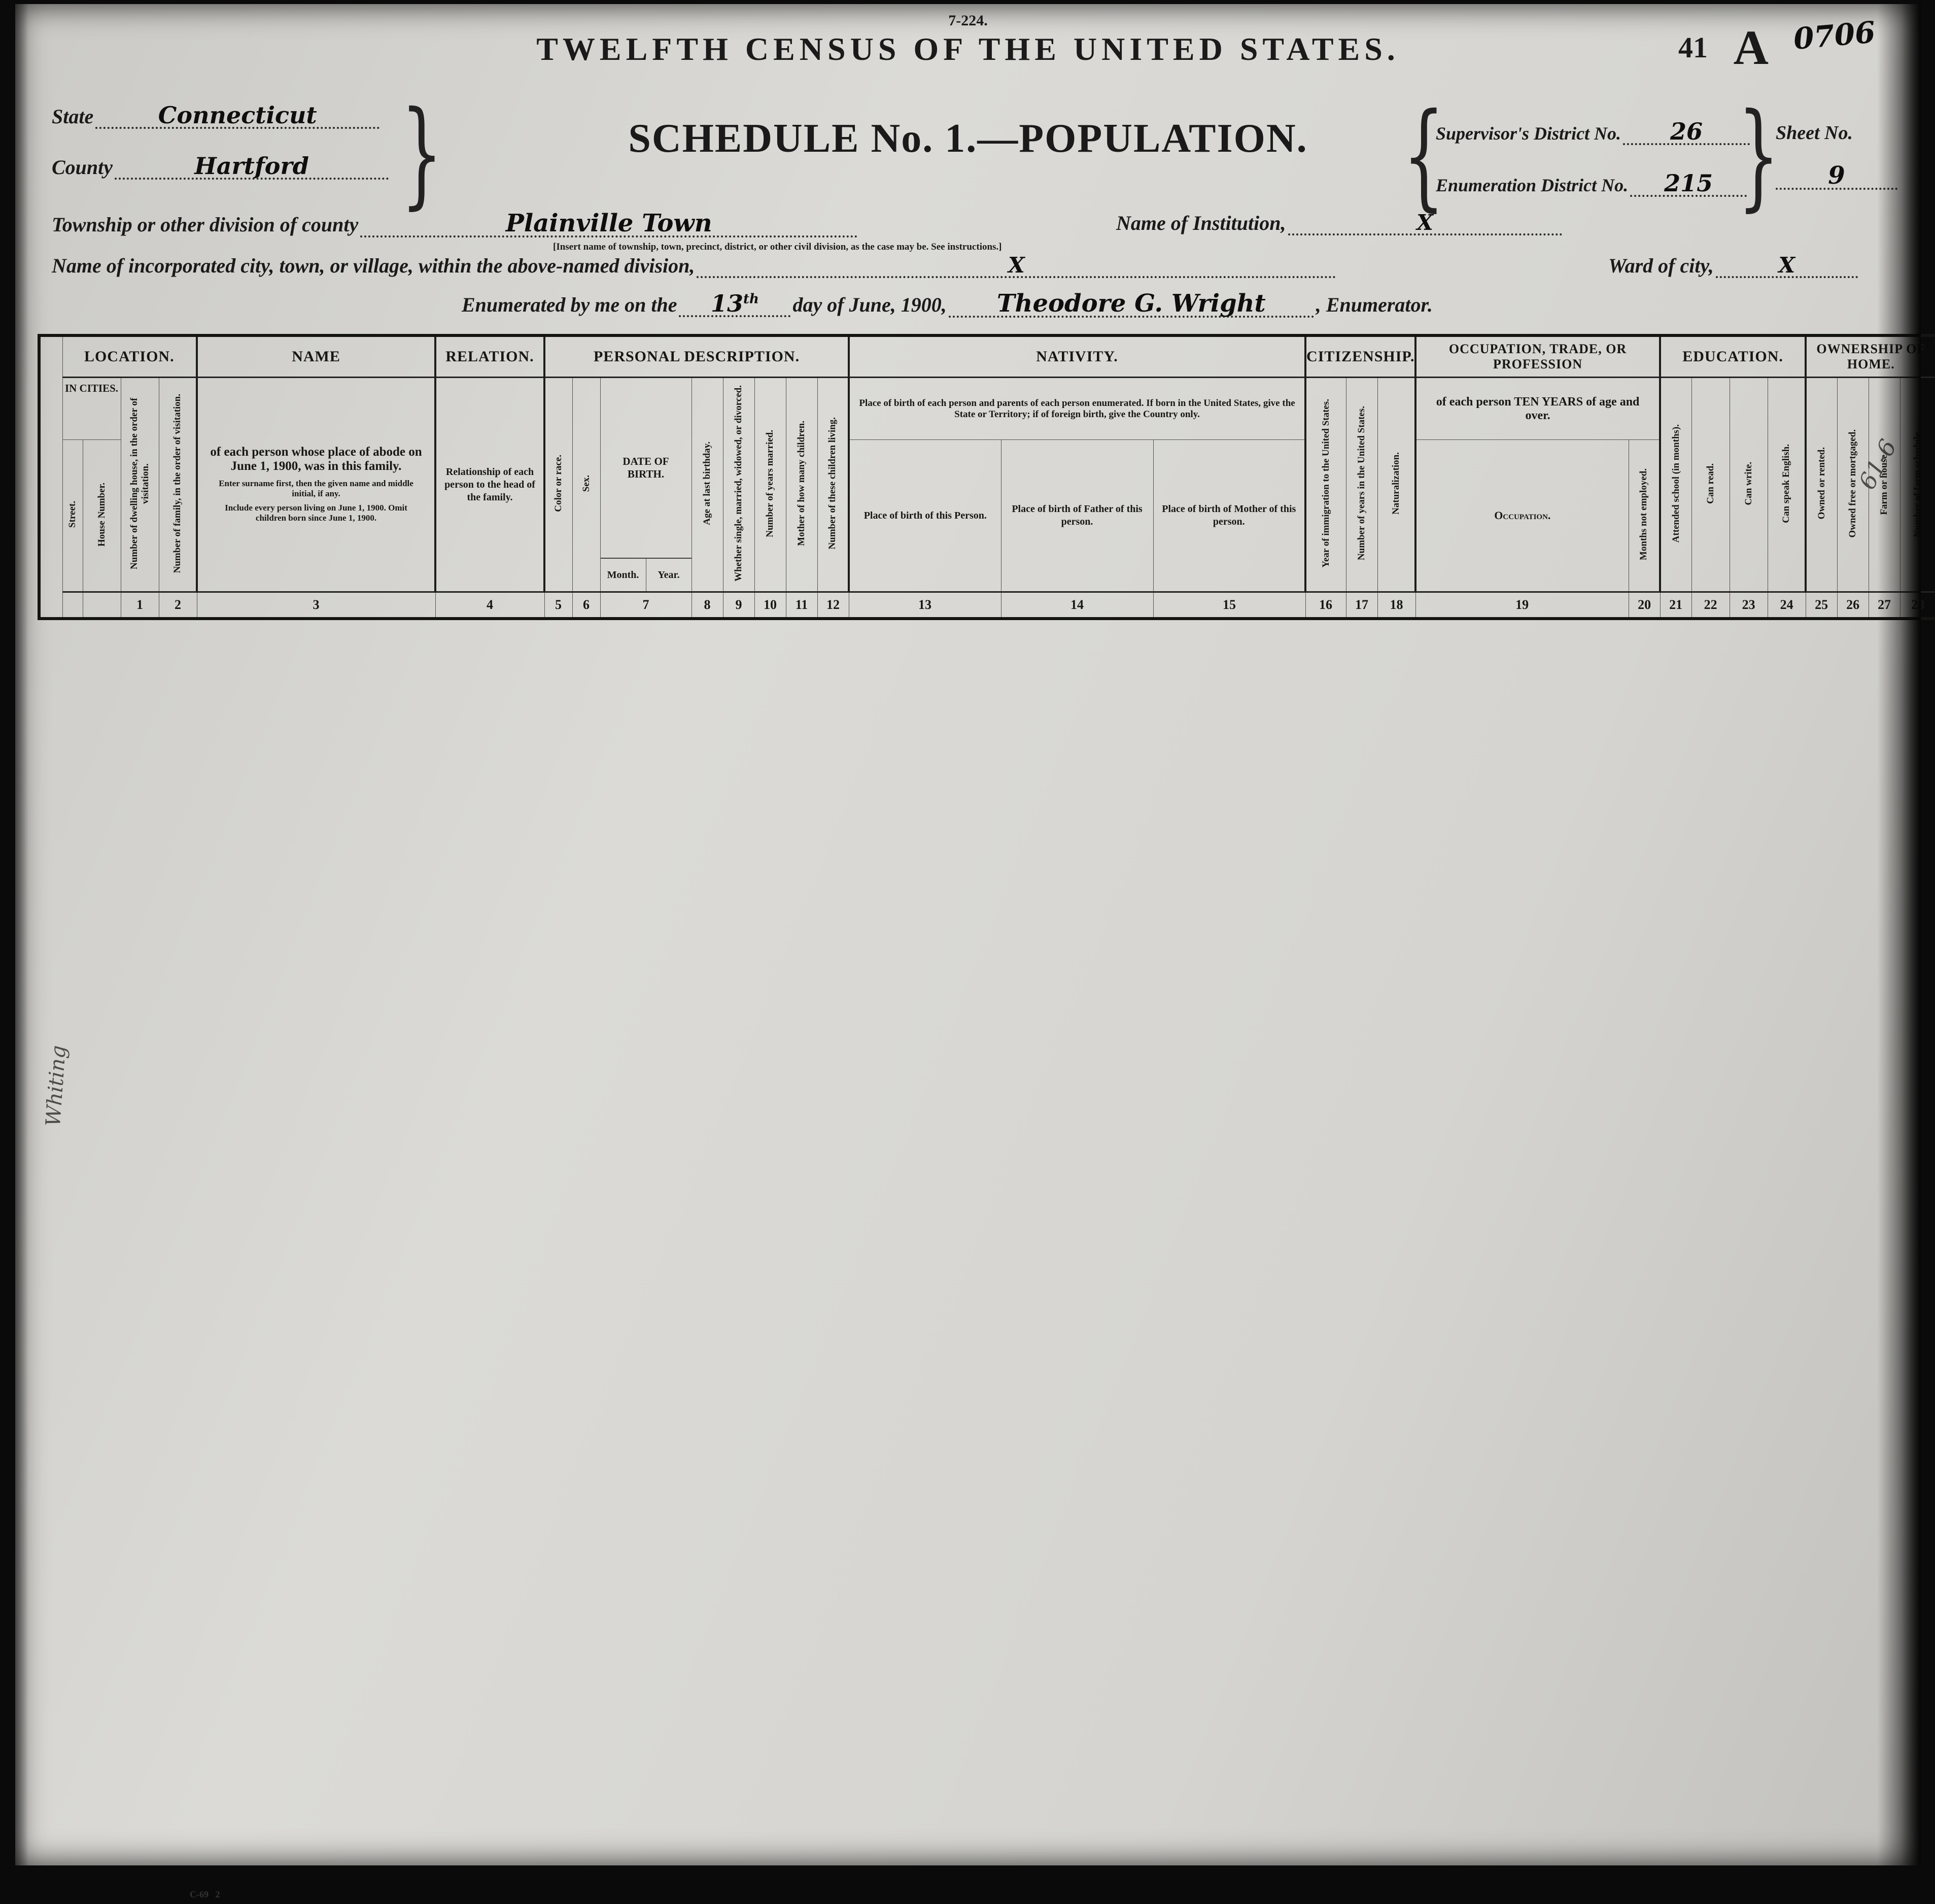 The image size is (1935, 1904). Describe the element at coordinates (1425, 224) in the screenshot. I see `institution-value: X` at that location.